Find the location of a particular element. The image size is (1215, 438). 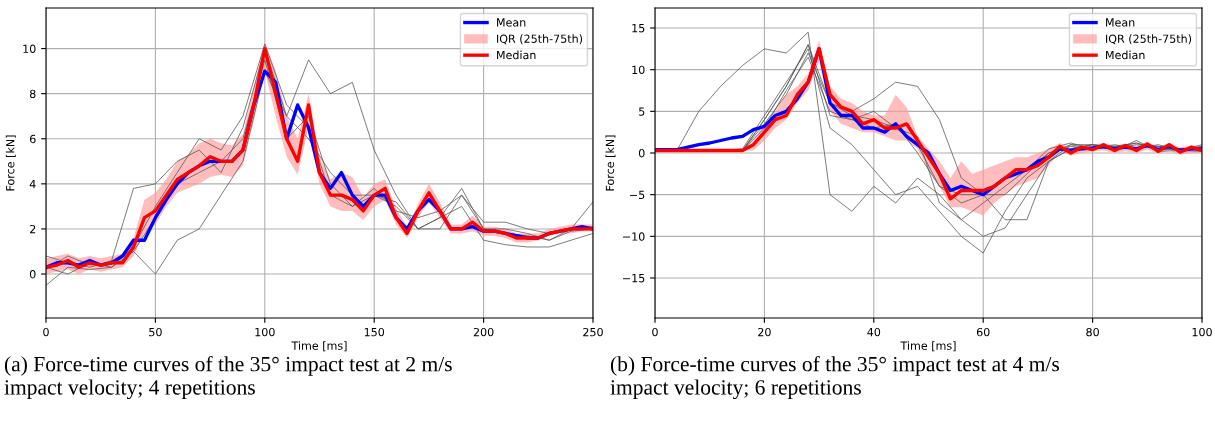

y-tick-label: −5 is located at coordinates (637, 195).